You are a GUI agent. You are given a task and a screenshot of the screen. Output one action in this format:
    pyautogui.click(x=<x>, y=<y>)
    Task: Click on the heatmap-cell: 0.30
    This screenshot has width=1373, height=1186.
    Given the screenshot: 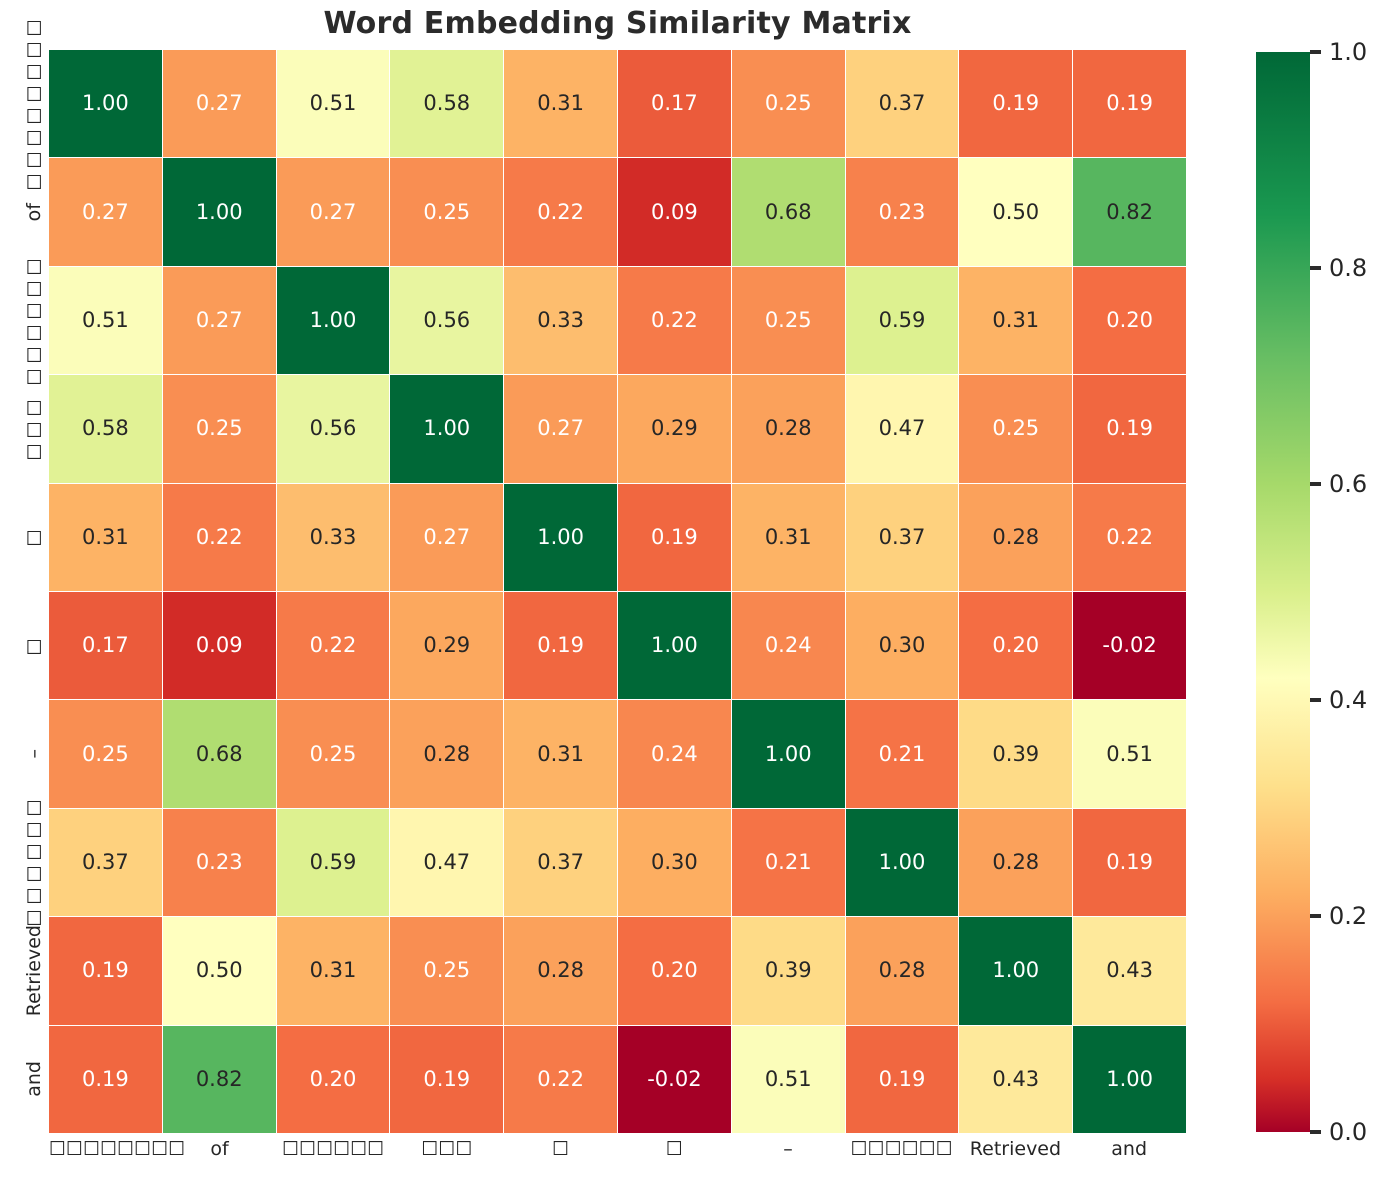 What is the action you would take?
    pyautogui.click(x=674, y=862)
    